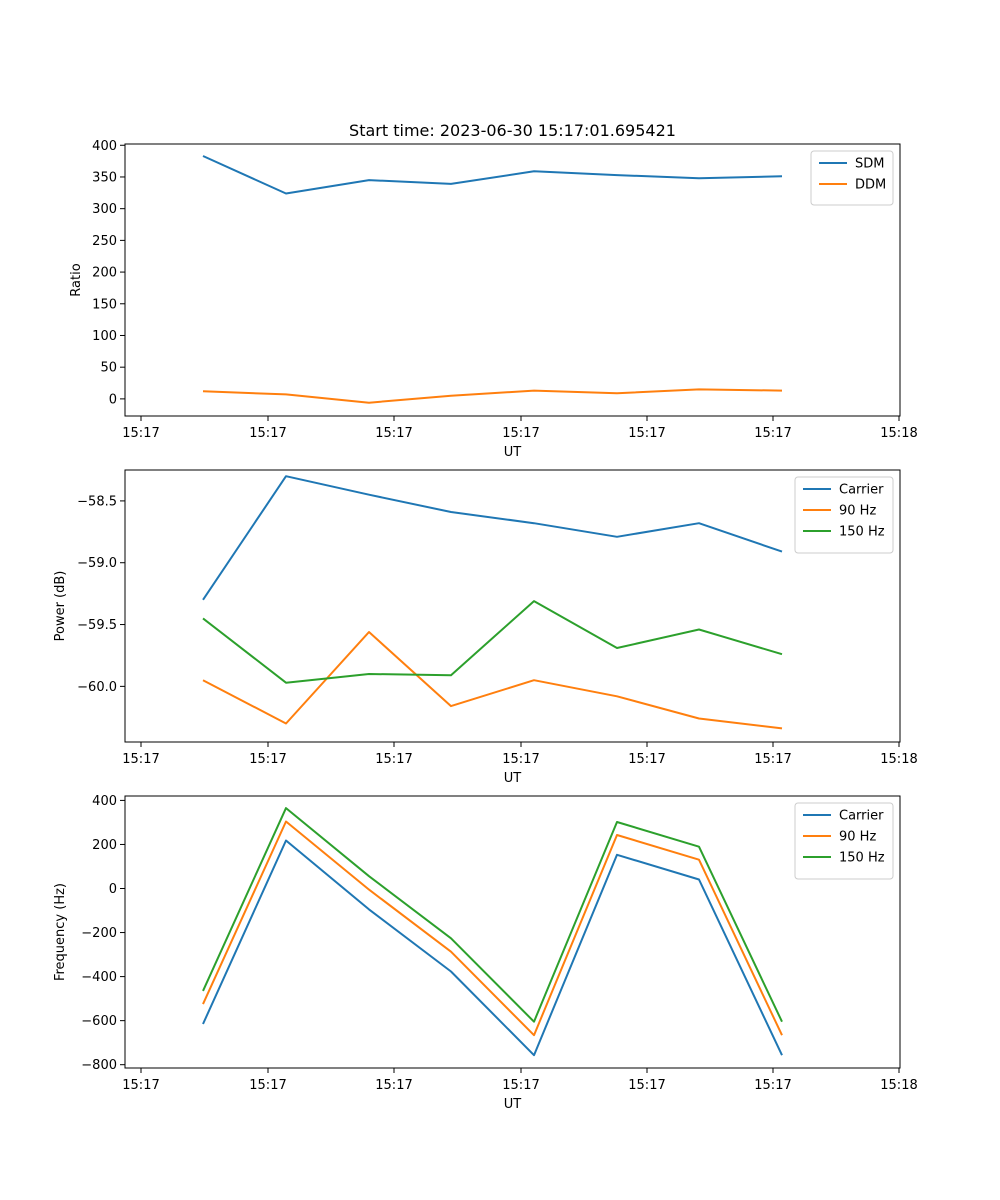 The image size is (1000, 1200). I want to click on y-tick-label: 300, so click(104, 209).